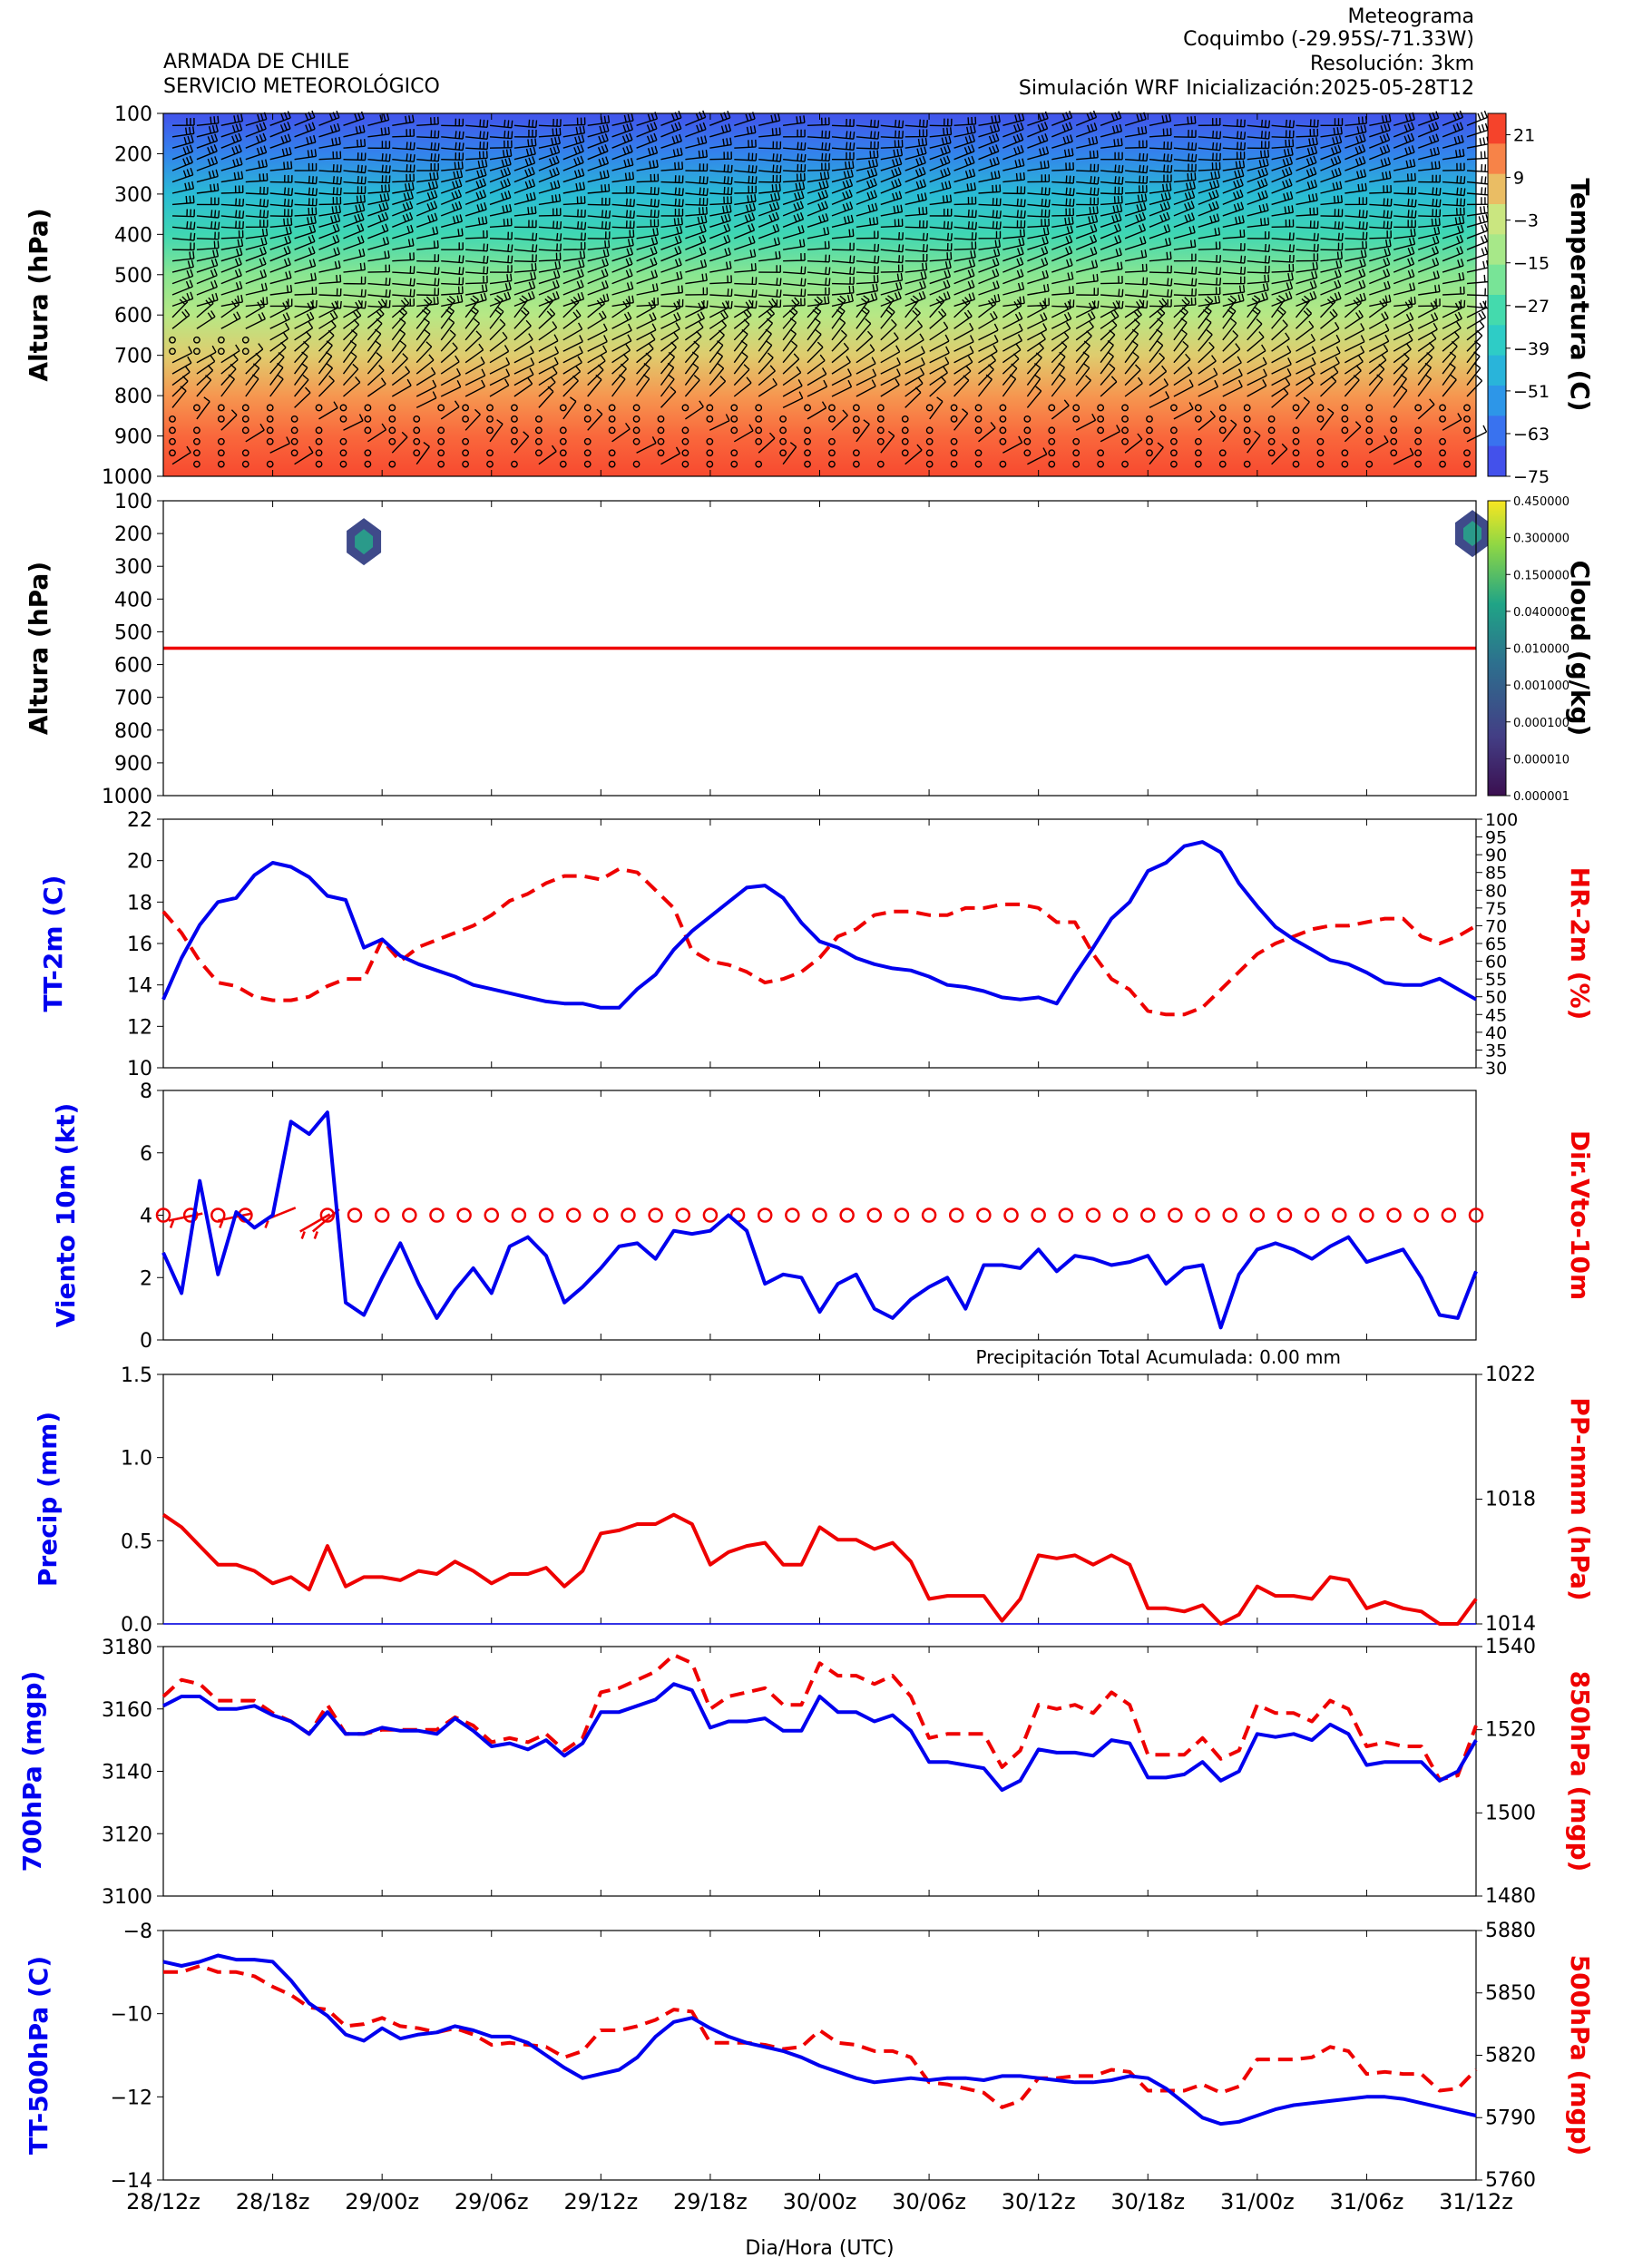 Image resolution: width=1633 pixels, height=2268 pixels. Describe the element at coordinates (1510, 2056) in the screenshot. I see `y2-tick-label: 5820` at that location.